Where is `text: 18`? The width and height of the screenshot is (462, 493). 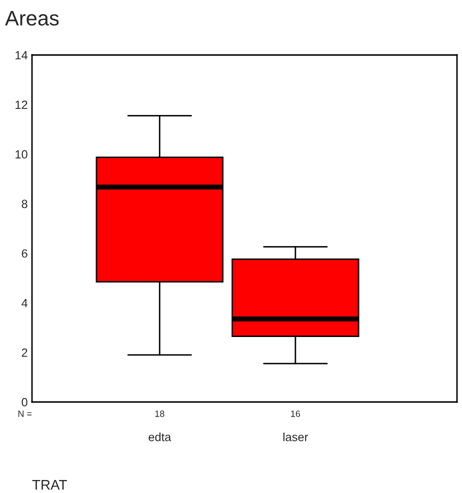 text: 18 is located at coordinates (159, 413).